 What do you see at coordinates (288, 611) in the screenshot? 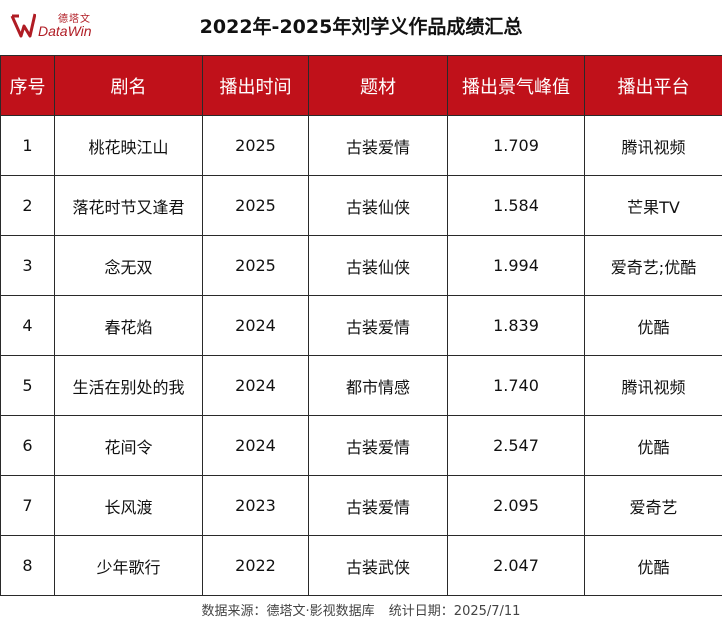
I see `data-source-text: 数据来源：德塔文·影视数据库` at bounding box center [288, 611].